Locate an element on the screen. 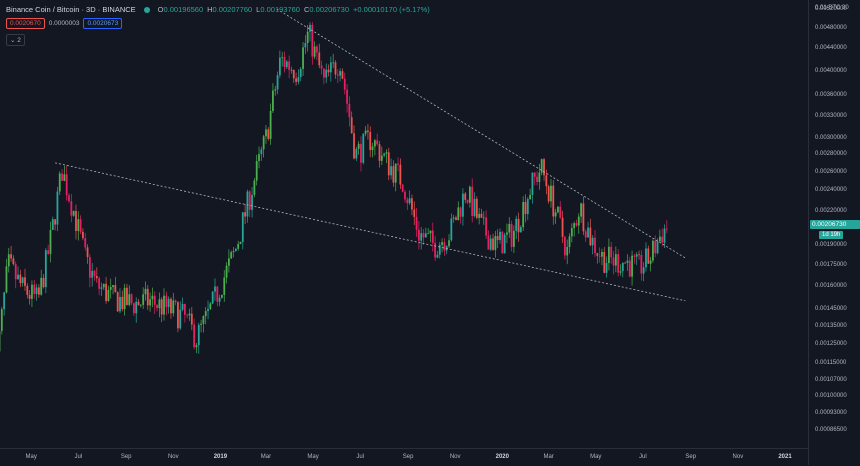 This screenshot has height=466, width=860. buy-button: 0.0020673 is located at coordinates (102, 23).